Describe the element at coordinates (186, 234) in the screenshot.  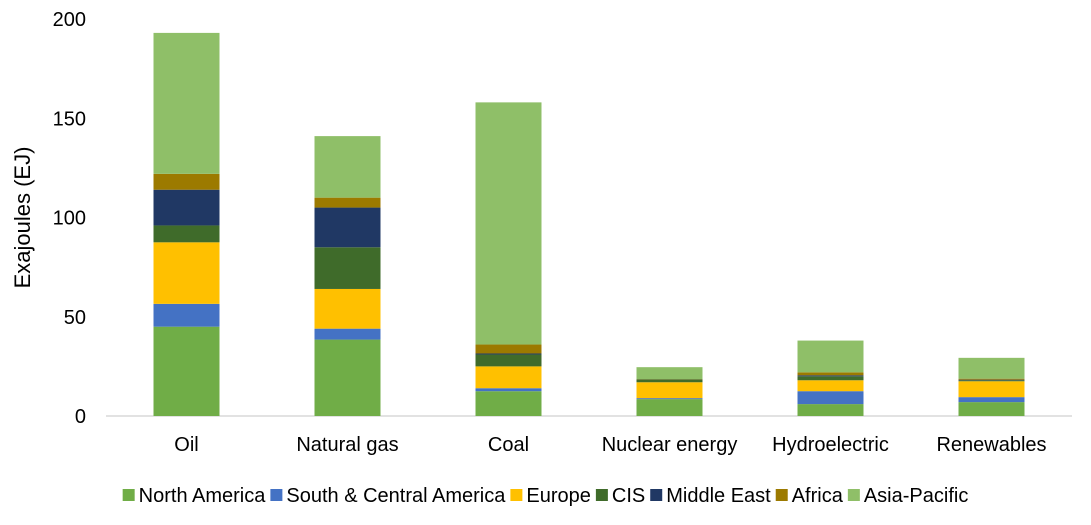
I see `bar-segment-cis-oil` at that location.